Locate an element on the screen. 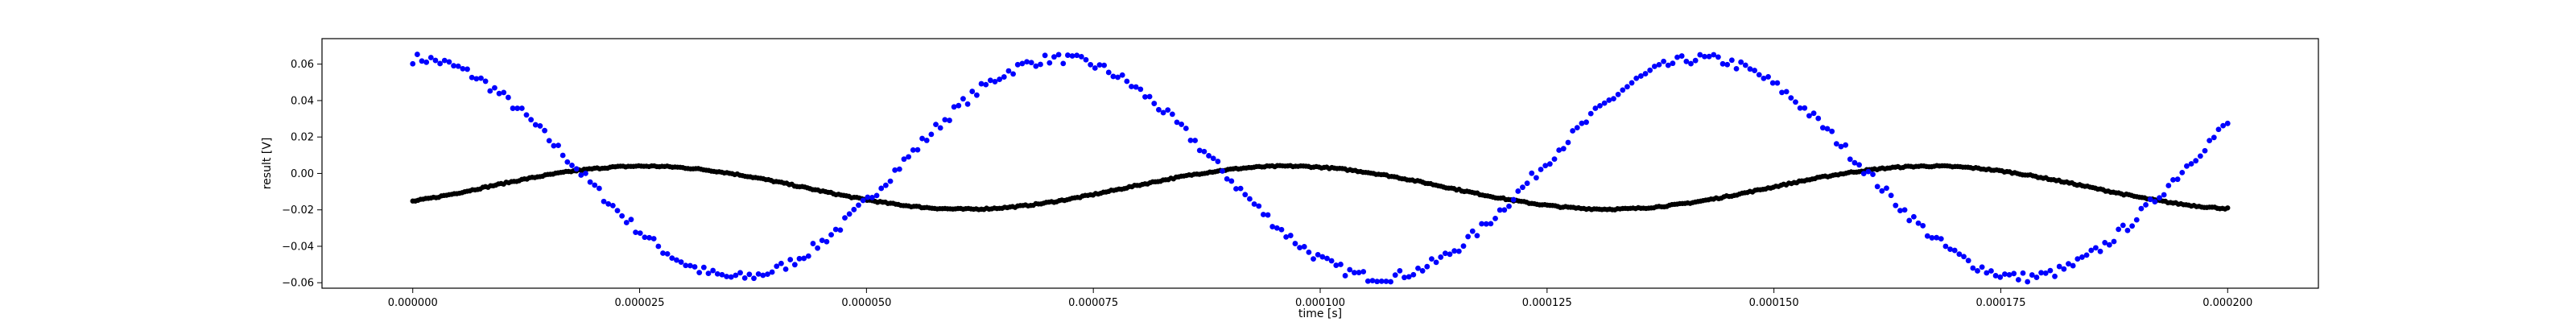  y-axis-label: result [V] is located at coordinates (267, 164).